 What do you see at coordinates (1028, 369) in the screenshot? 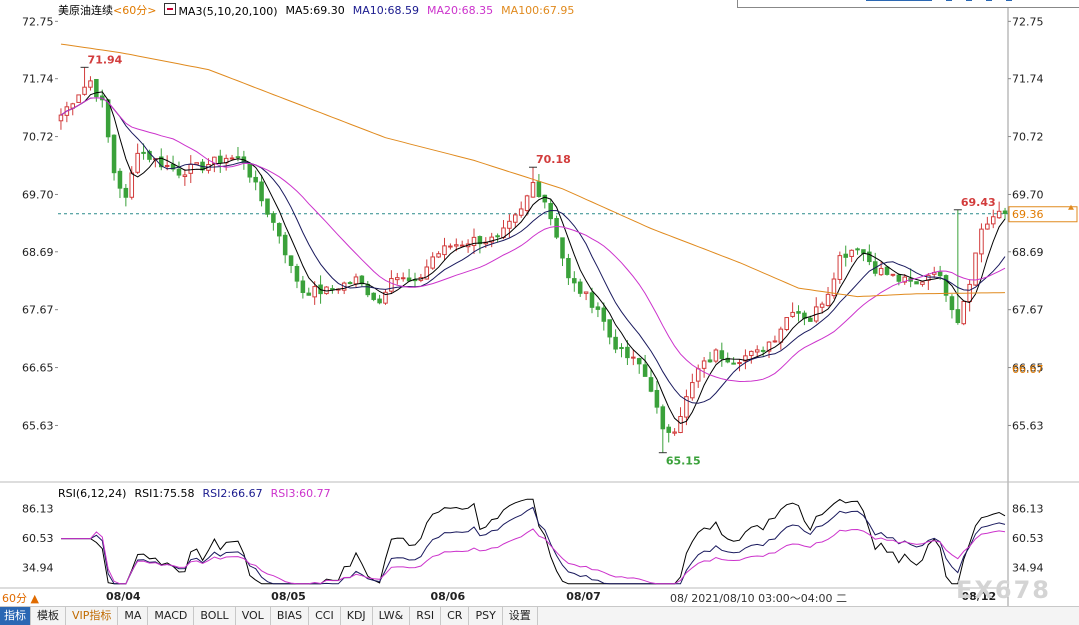
I see `ma100-value-label: 66.67` at bounding box center [1028, 369].